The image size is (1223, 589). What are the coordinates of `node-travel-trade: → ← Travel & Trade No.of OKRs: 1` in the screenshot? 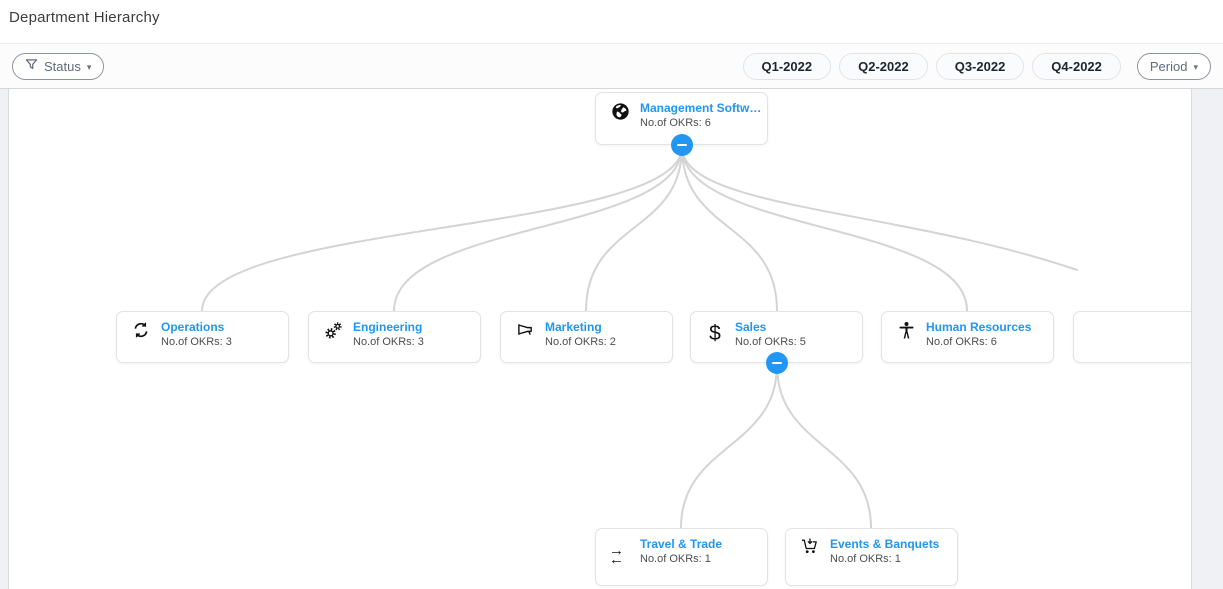 It's located at (681, 557).